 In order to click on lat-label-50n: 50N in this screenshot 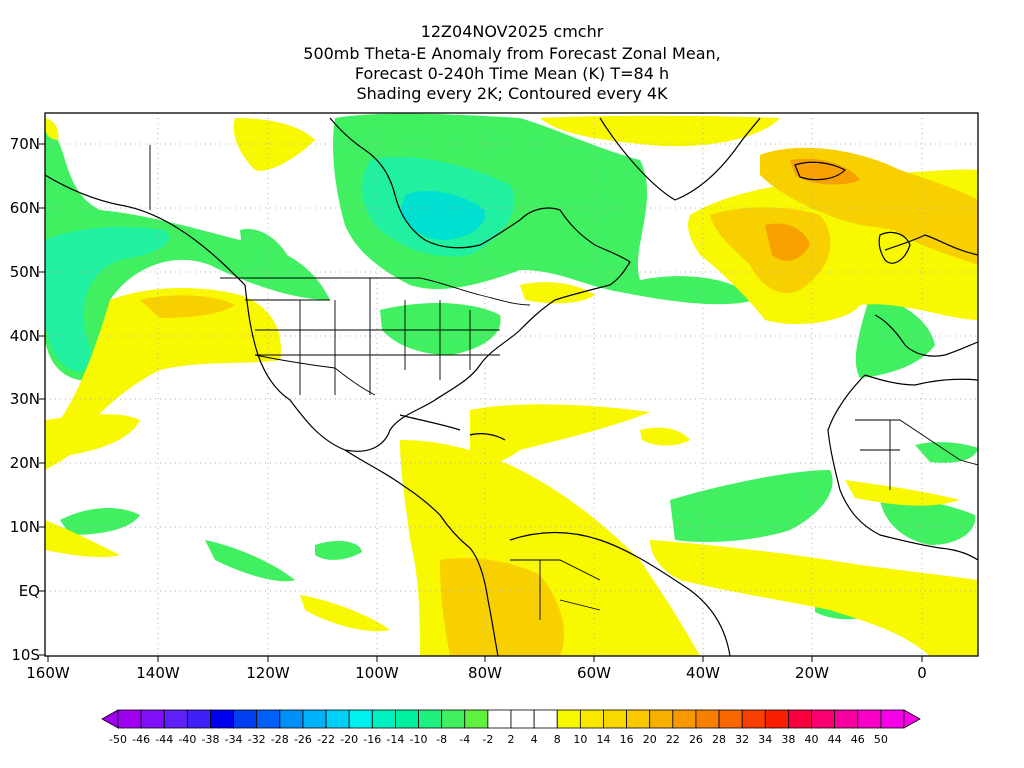, I will do `click(24, 272)`.